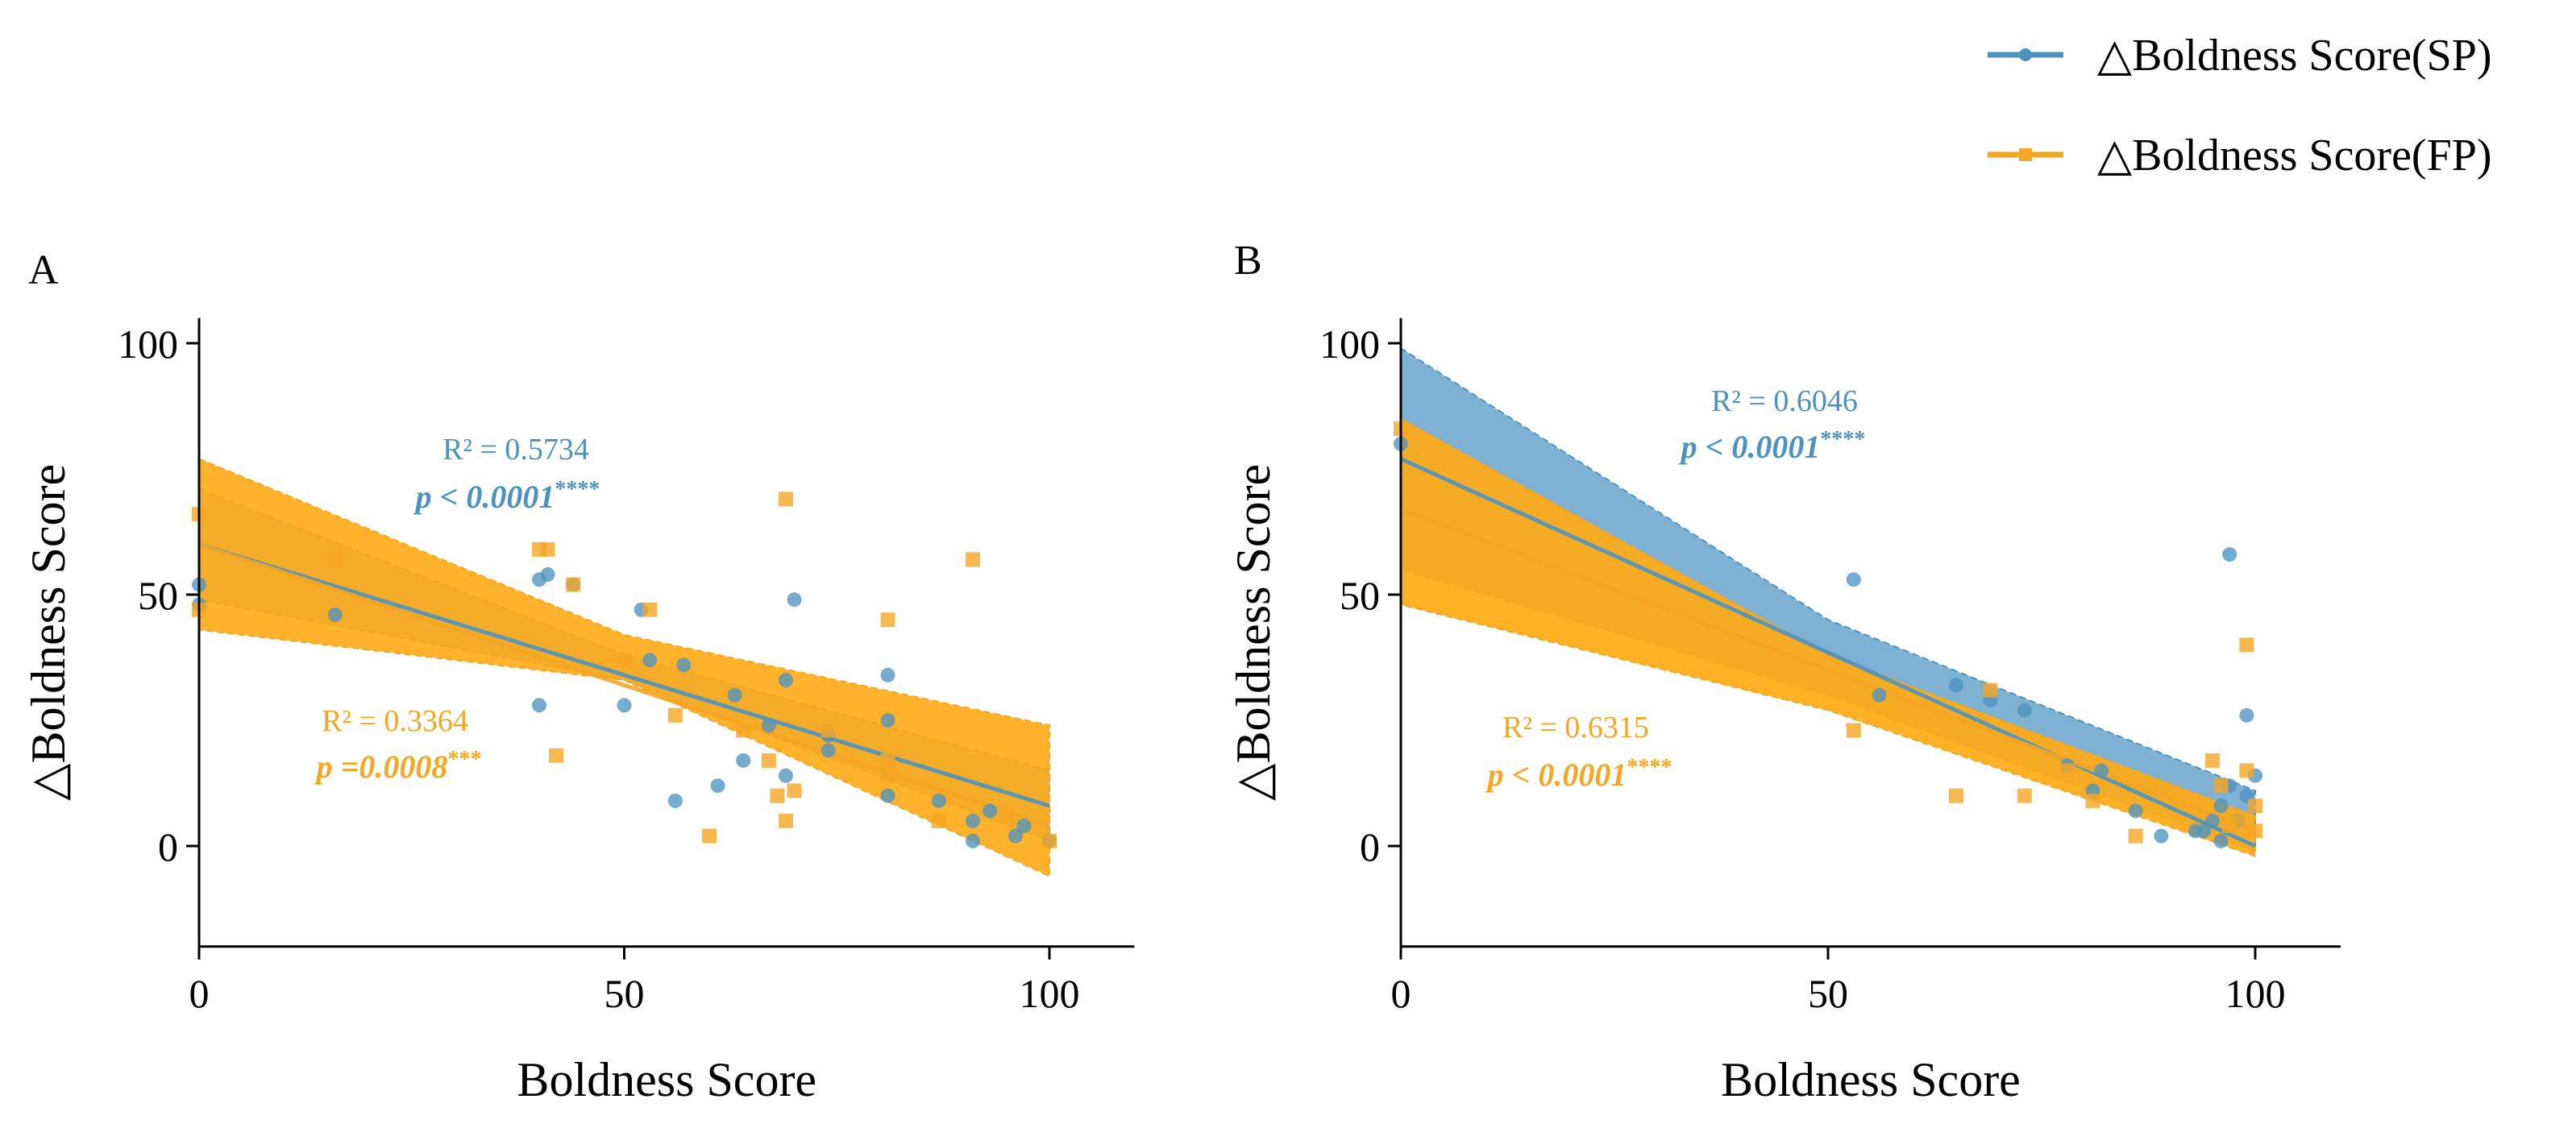  What do you see at coordinates (148, 344) in the screenshot?
I see `y-tick-label-2: 100` at bounding box center [148, 344].